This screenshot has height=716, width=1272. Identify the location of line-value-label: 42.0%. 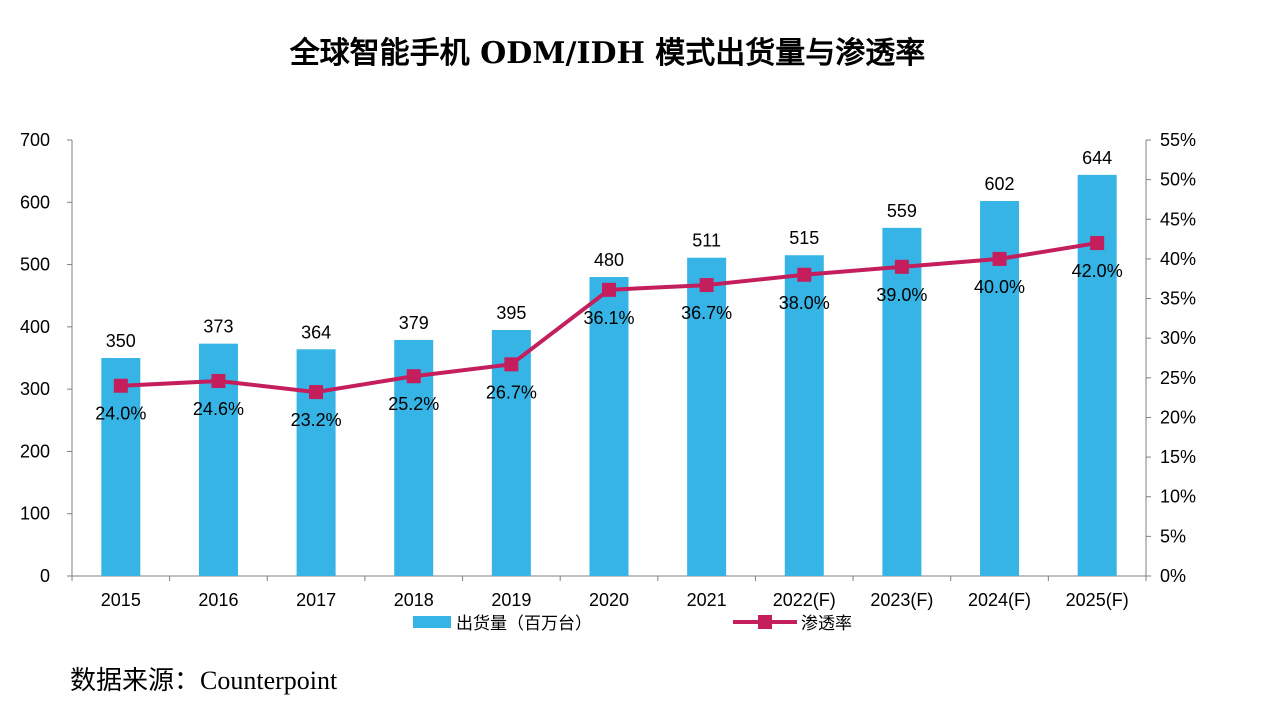
(1097, 271).